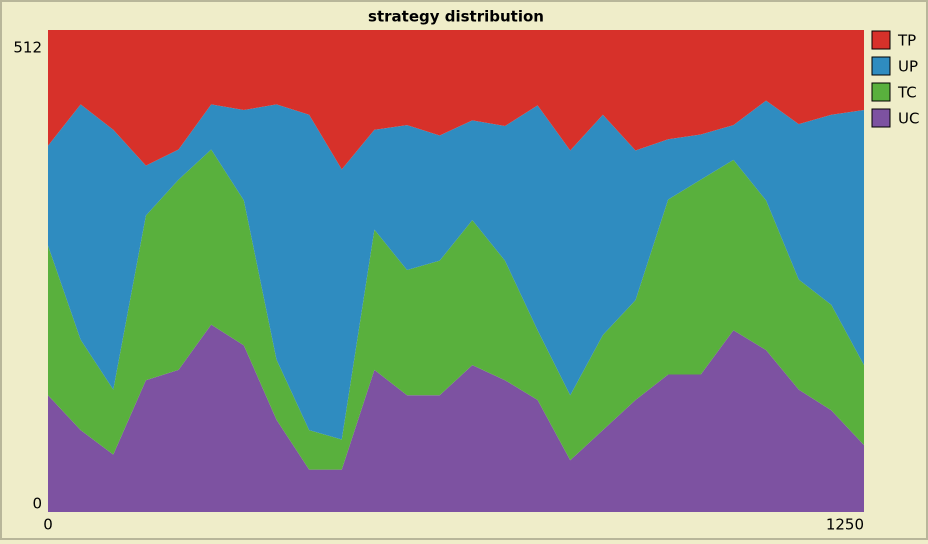 This screenshot has width=928, height=544. What do you see at coordinates (456, 17) in the screenshot?
I see `chart-title: strategy distribution` at bounding box center [456, 17].